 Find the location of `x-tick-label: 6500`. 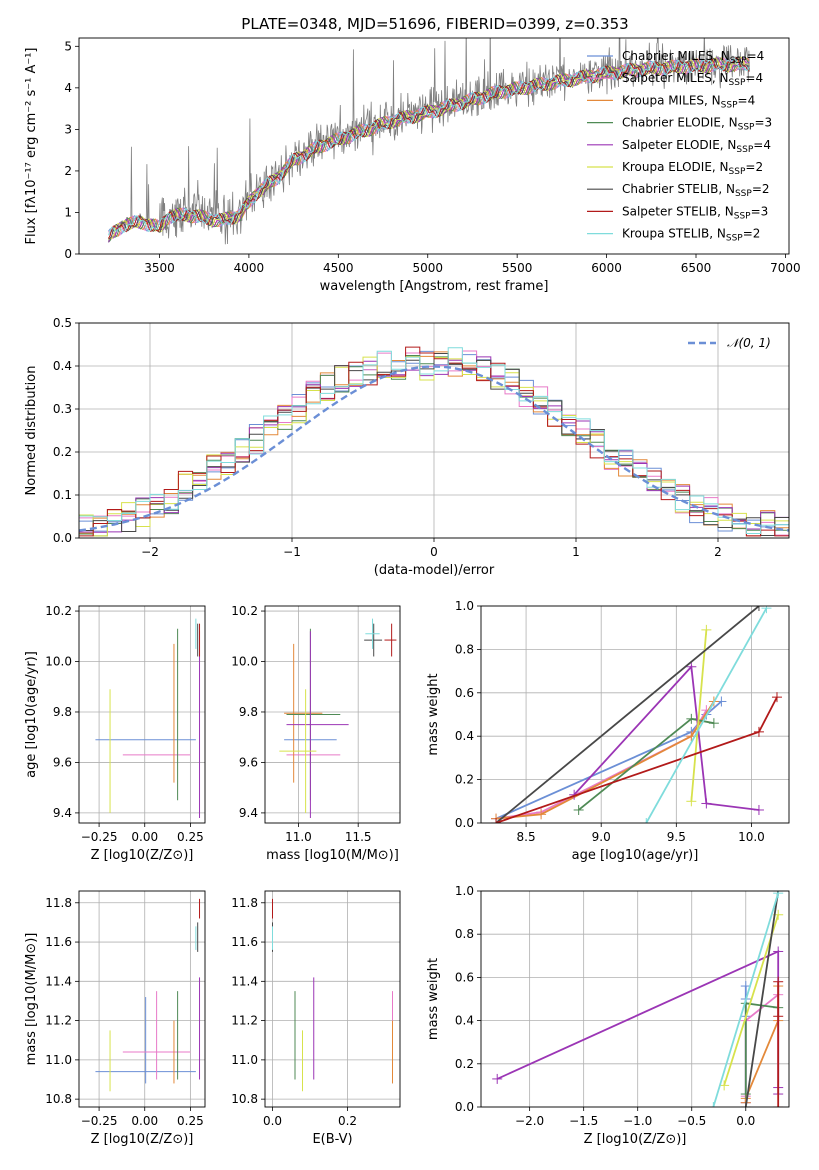

x-tick-label: 6500 is located at coordinates (696, 268).